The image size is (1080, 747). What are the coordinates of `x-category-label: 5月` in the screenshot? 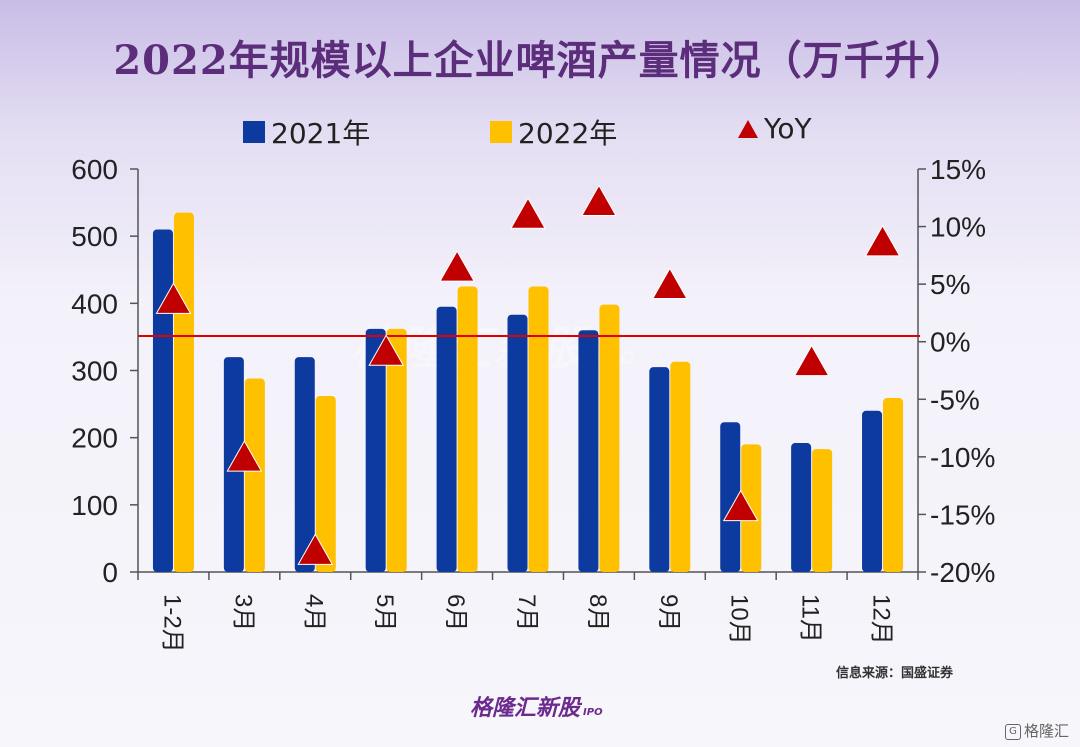 It's located at (384, 612).